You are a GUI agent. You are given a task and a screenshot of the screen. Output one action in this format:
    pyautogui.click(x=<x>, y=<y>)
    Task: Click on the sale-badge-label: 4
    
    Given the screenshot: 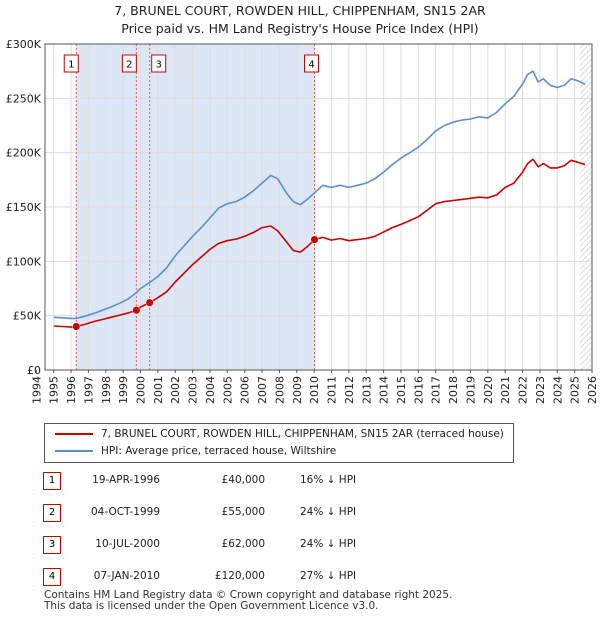 What is the action you would take?
    pyautogui.click(x=311, y=65)
    